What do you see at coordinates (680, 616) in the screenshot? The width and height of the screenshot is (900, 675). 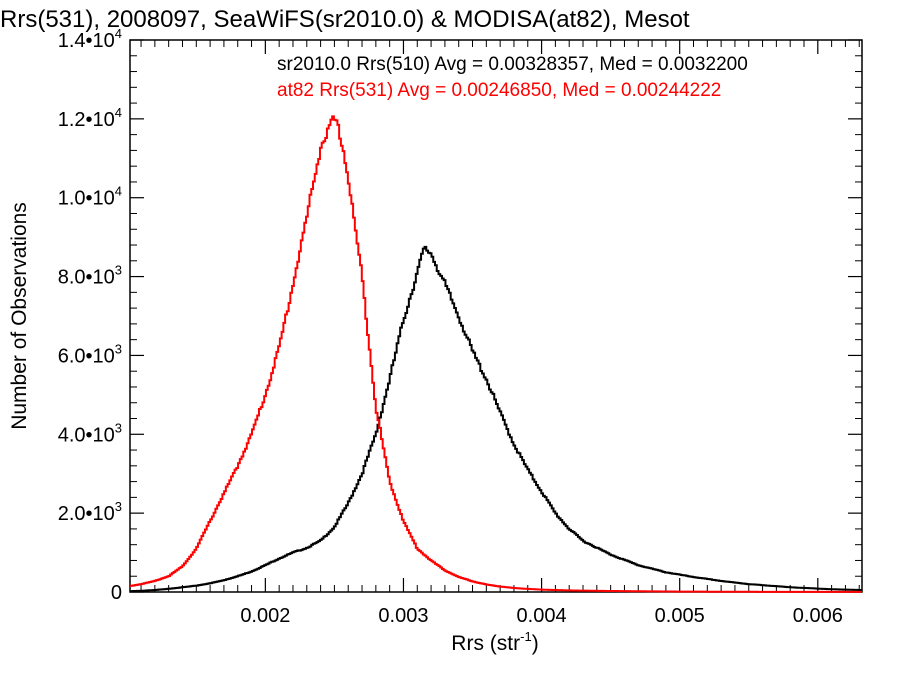 I see `x-tick-label: 0.005` at bounding box center [680, 616].